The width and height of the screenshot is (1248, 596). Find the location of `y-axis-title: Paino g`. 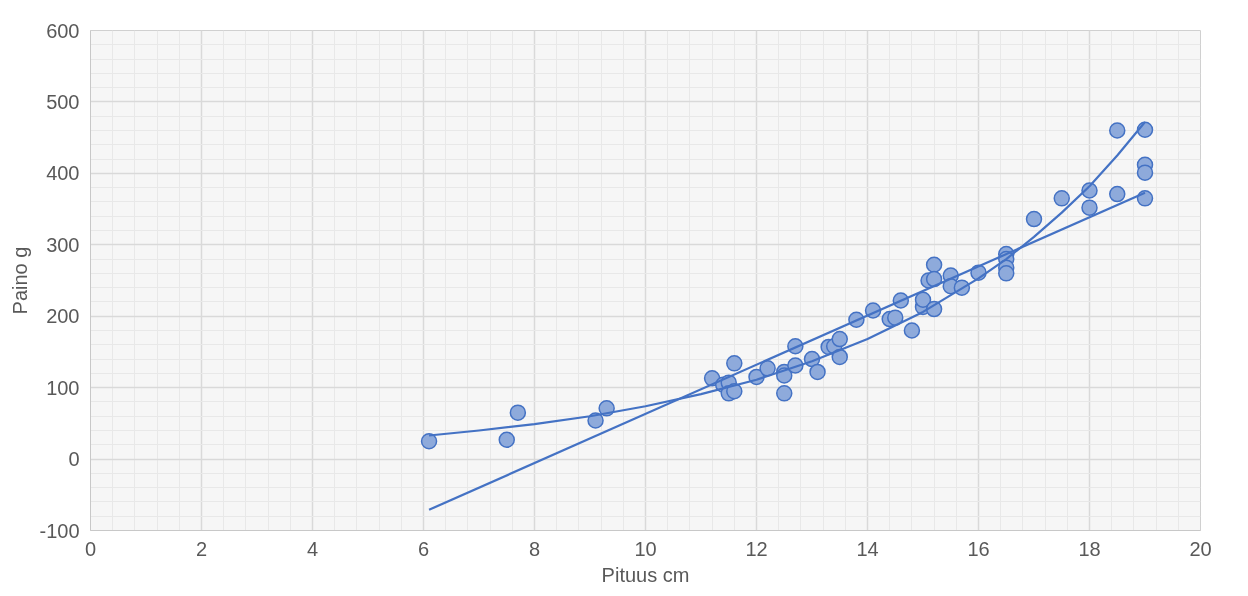

y-axis-title: Paino g is located at coordinates (20, 280).